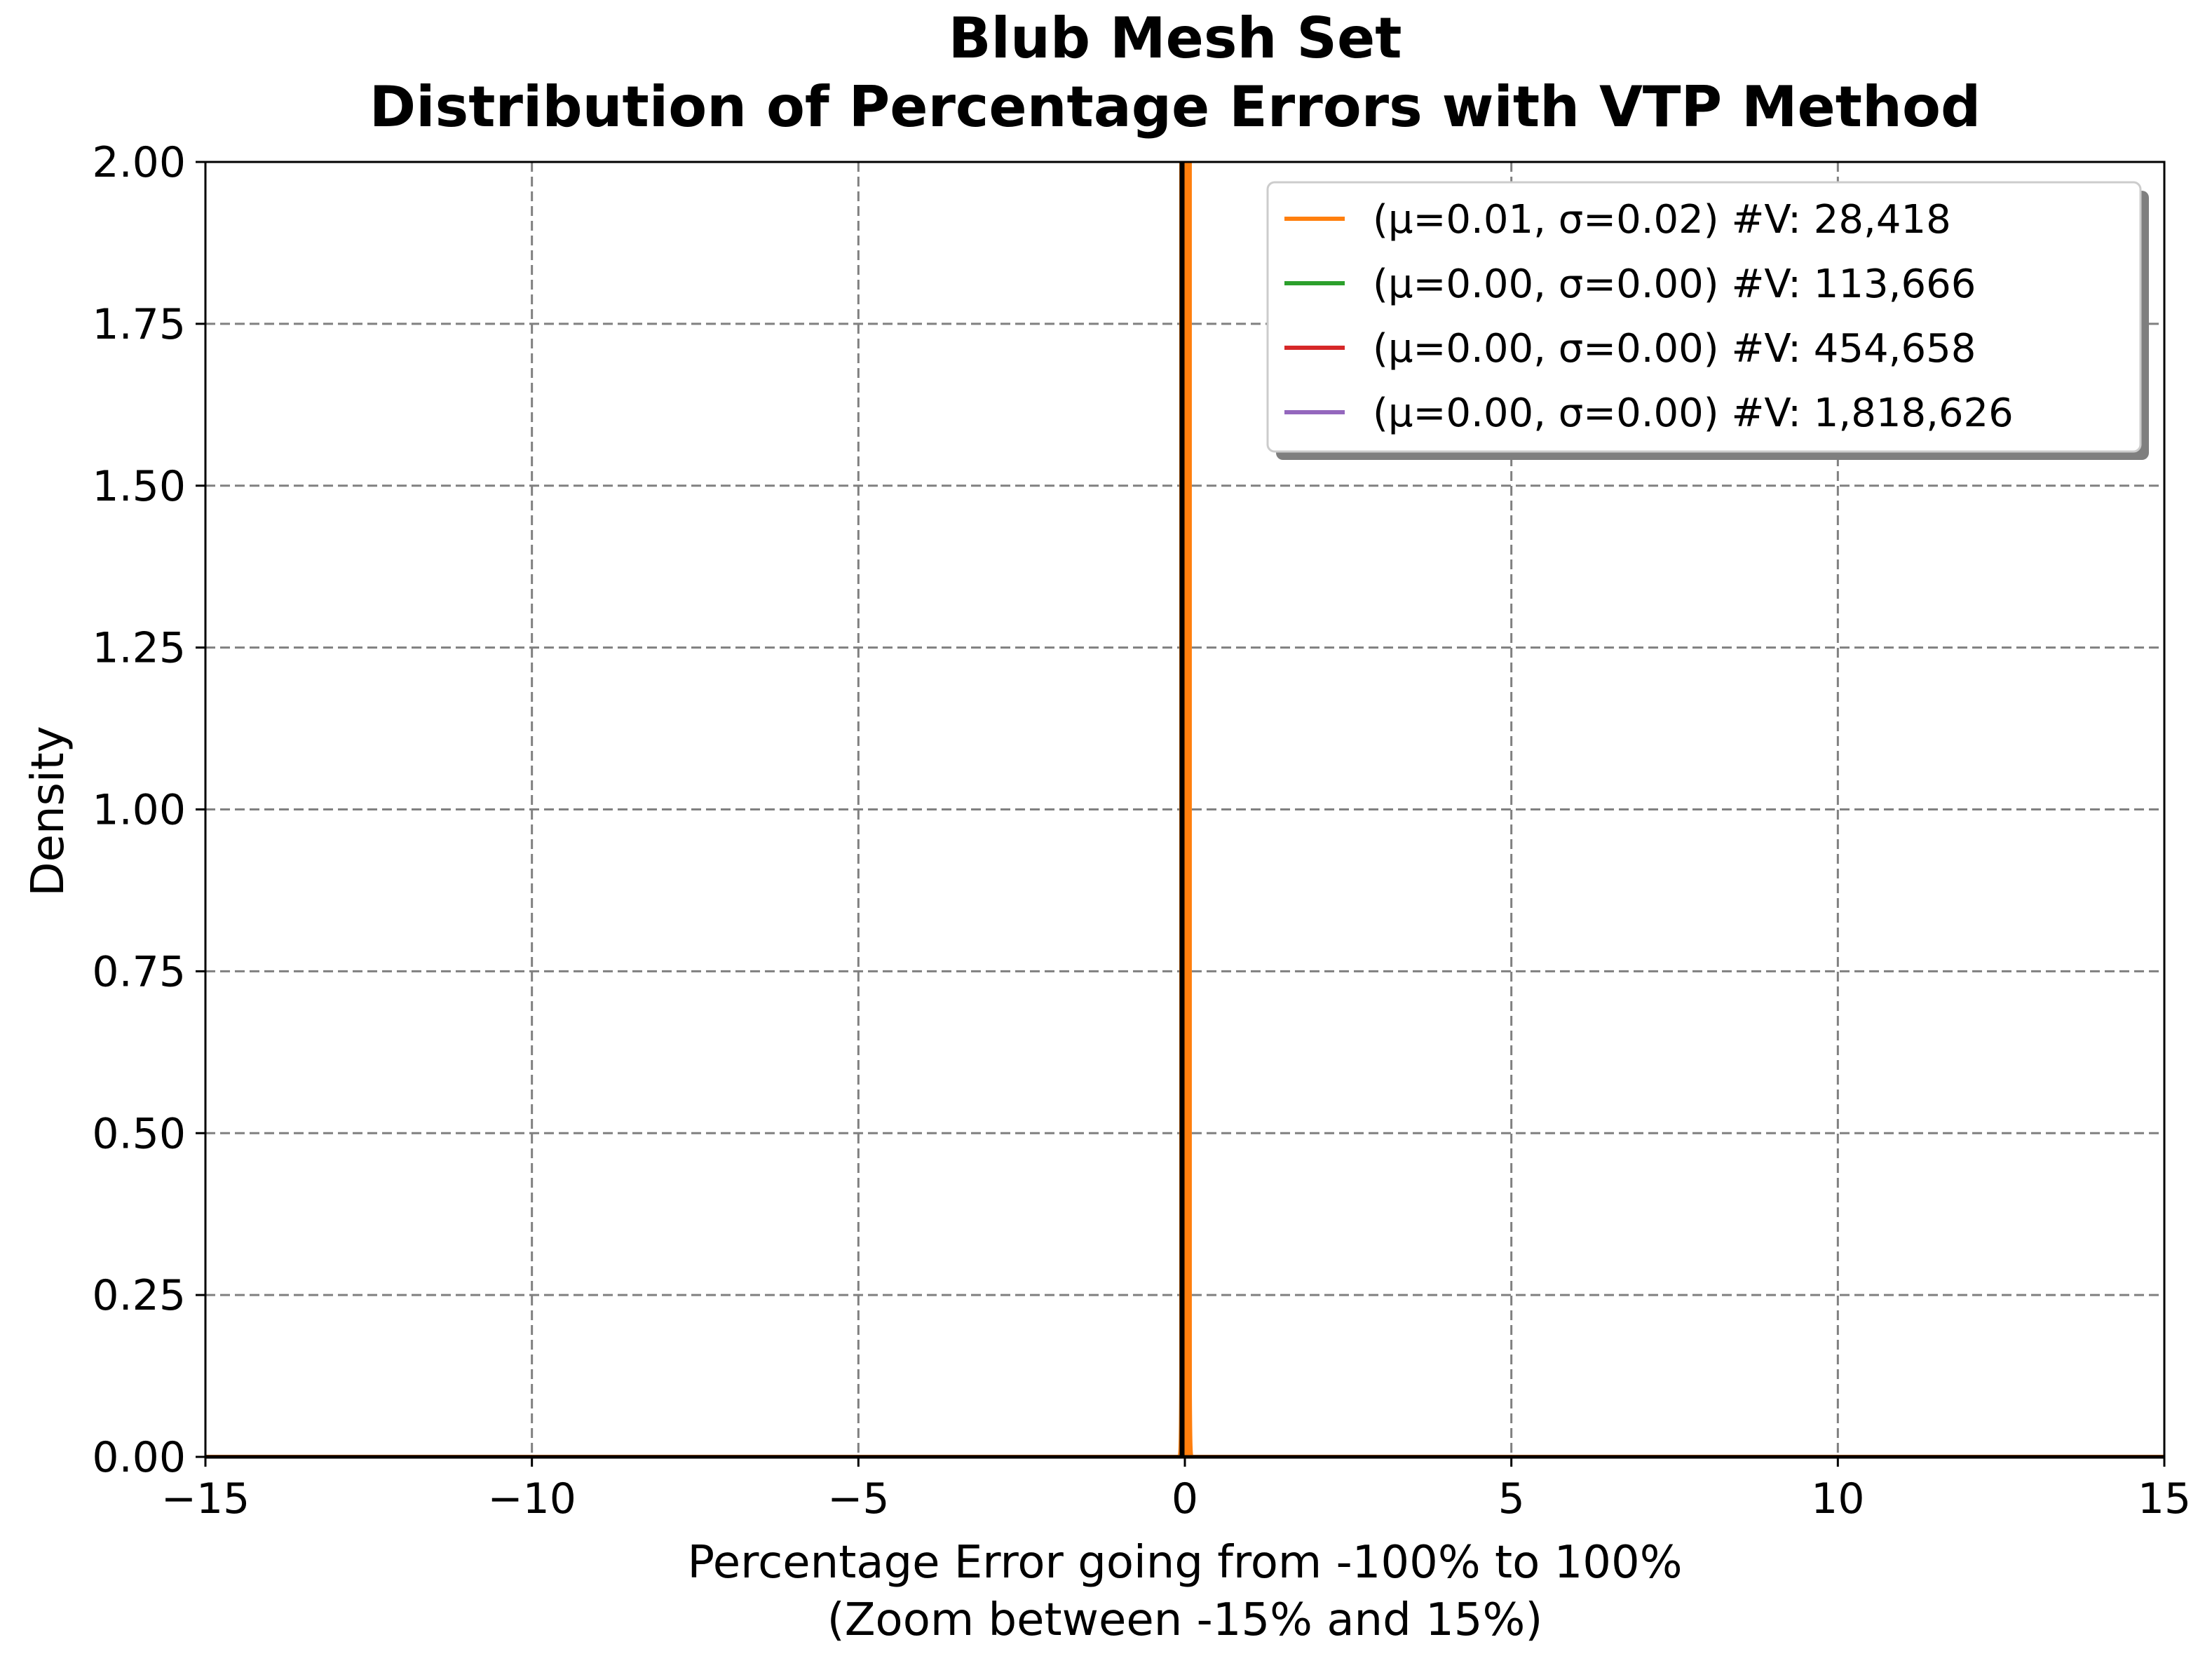 This screenshot has width=2212, height=1663. What do you see at coordinates (1837, 1498) in the screenshot?
I see `x-tick-label: 10` at bounding box center [1837, 1498].